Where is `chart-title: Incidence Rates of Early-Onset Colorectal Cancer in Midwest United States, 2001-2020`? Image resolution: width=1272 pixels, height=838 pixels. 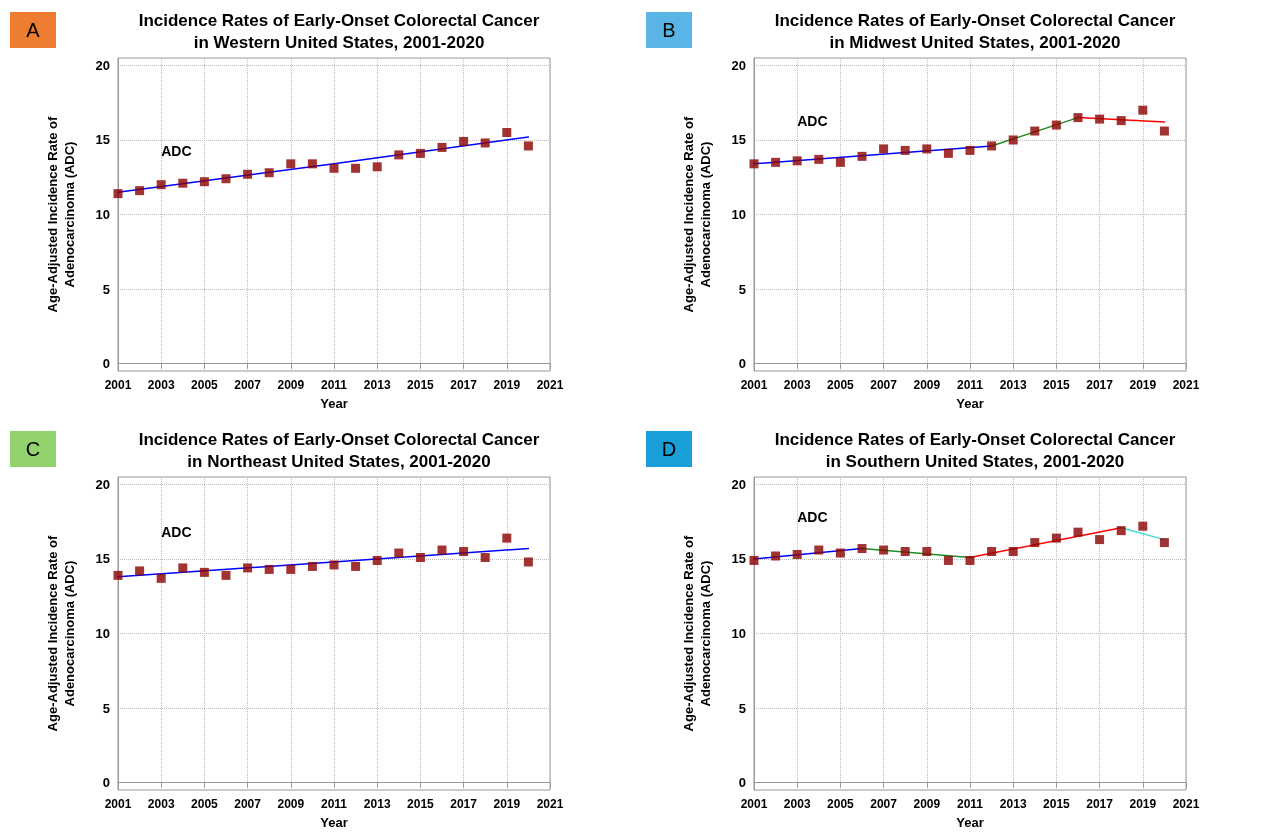 chart-title: Incidence Rates of Early-Onset Colorectal Cancer in Midwest United States, 2001-2020 is located at coordinates (975, 31).